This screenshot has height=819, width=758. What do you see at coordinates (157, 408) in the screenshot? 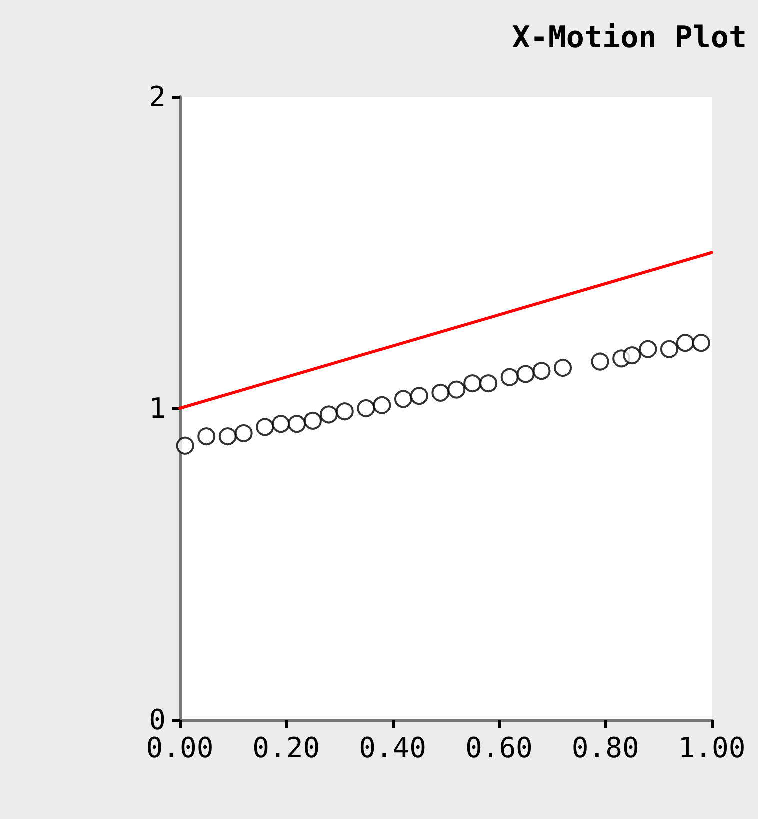
I see `y-tick-label: 1` at bounding box center [157, 408].